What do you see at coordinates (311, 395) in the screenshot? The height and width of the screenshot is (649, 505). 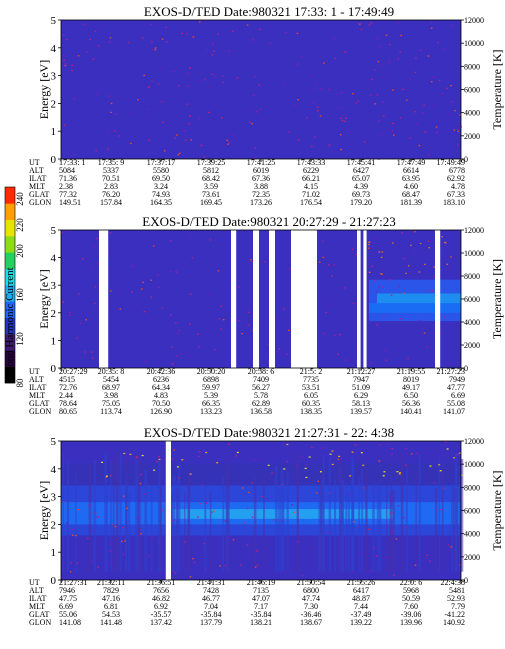 I see `table-cell: 6.05` at bounding box center [311, 395].